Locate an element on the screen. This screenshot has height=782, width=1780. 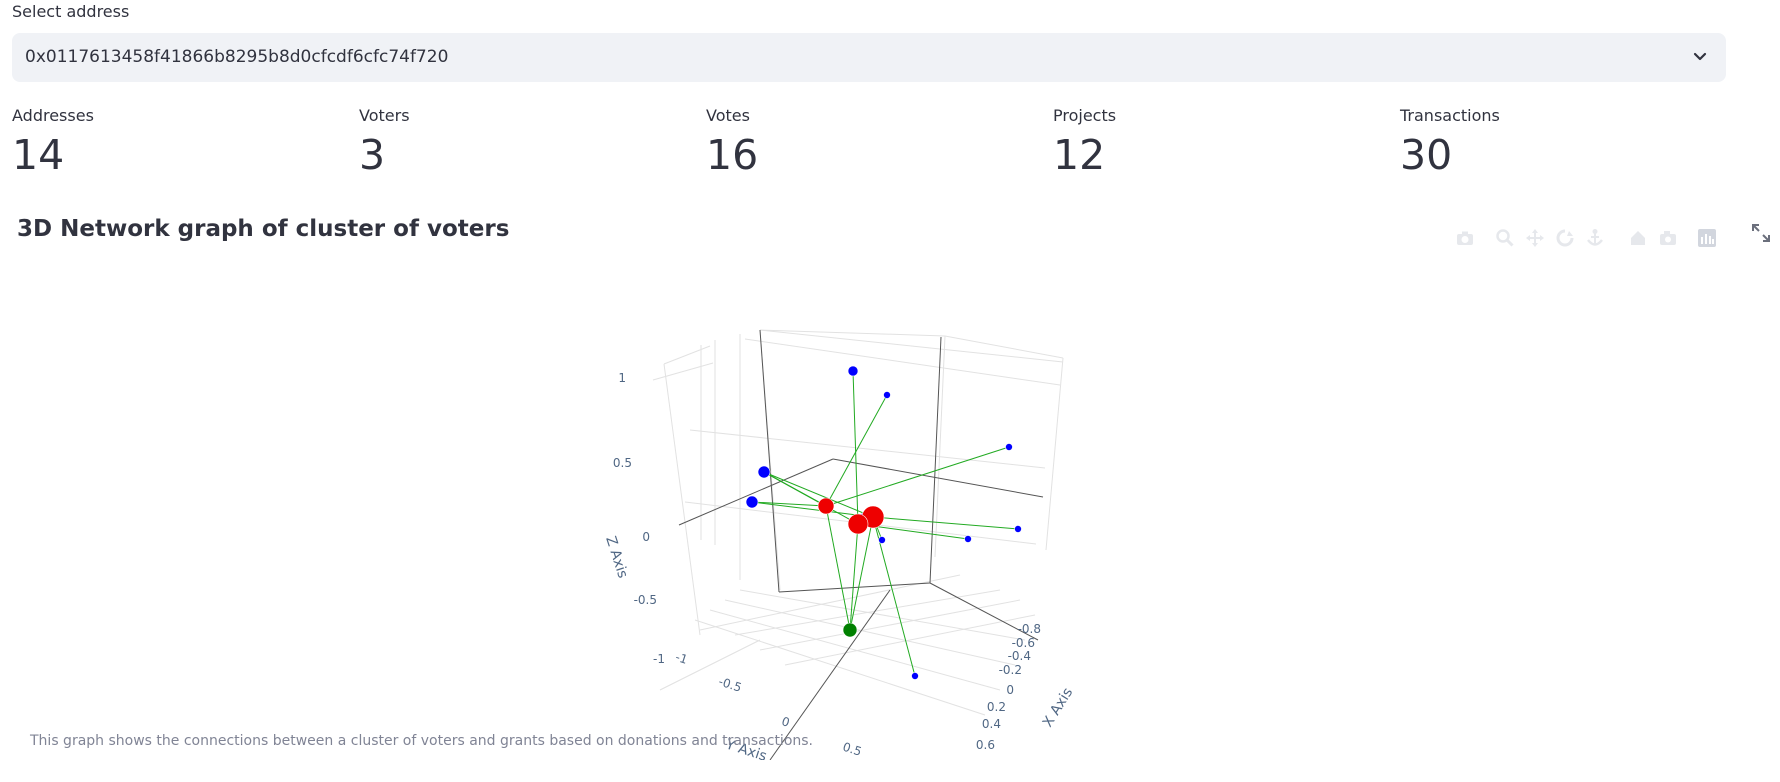
metric-votes: Votes 16 is located at coordinates (732, 141).